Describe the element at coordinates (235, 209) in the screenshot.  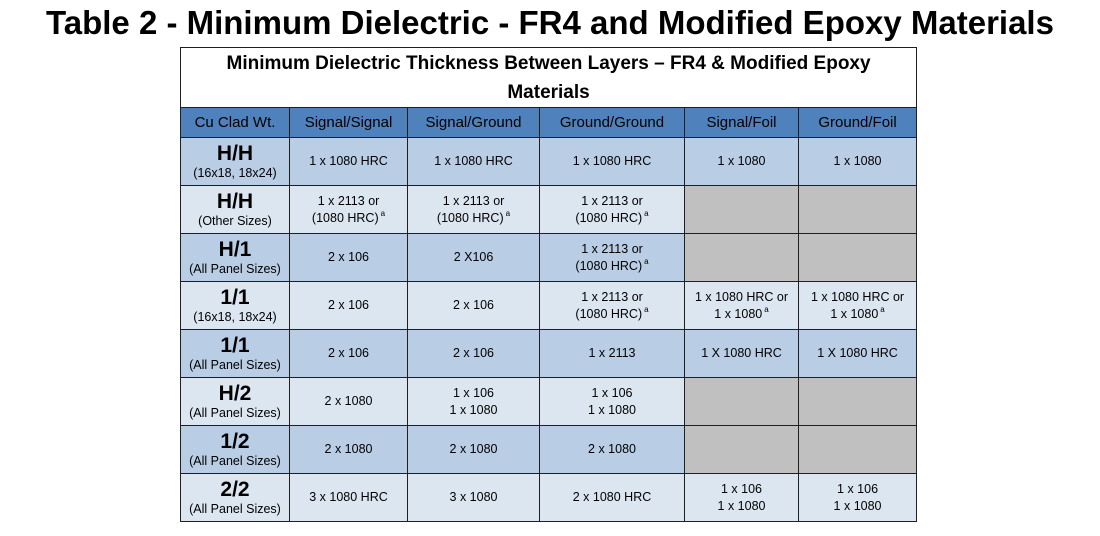
I see `cu-clad-cell: H/H (Other Sizes)` at that location.